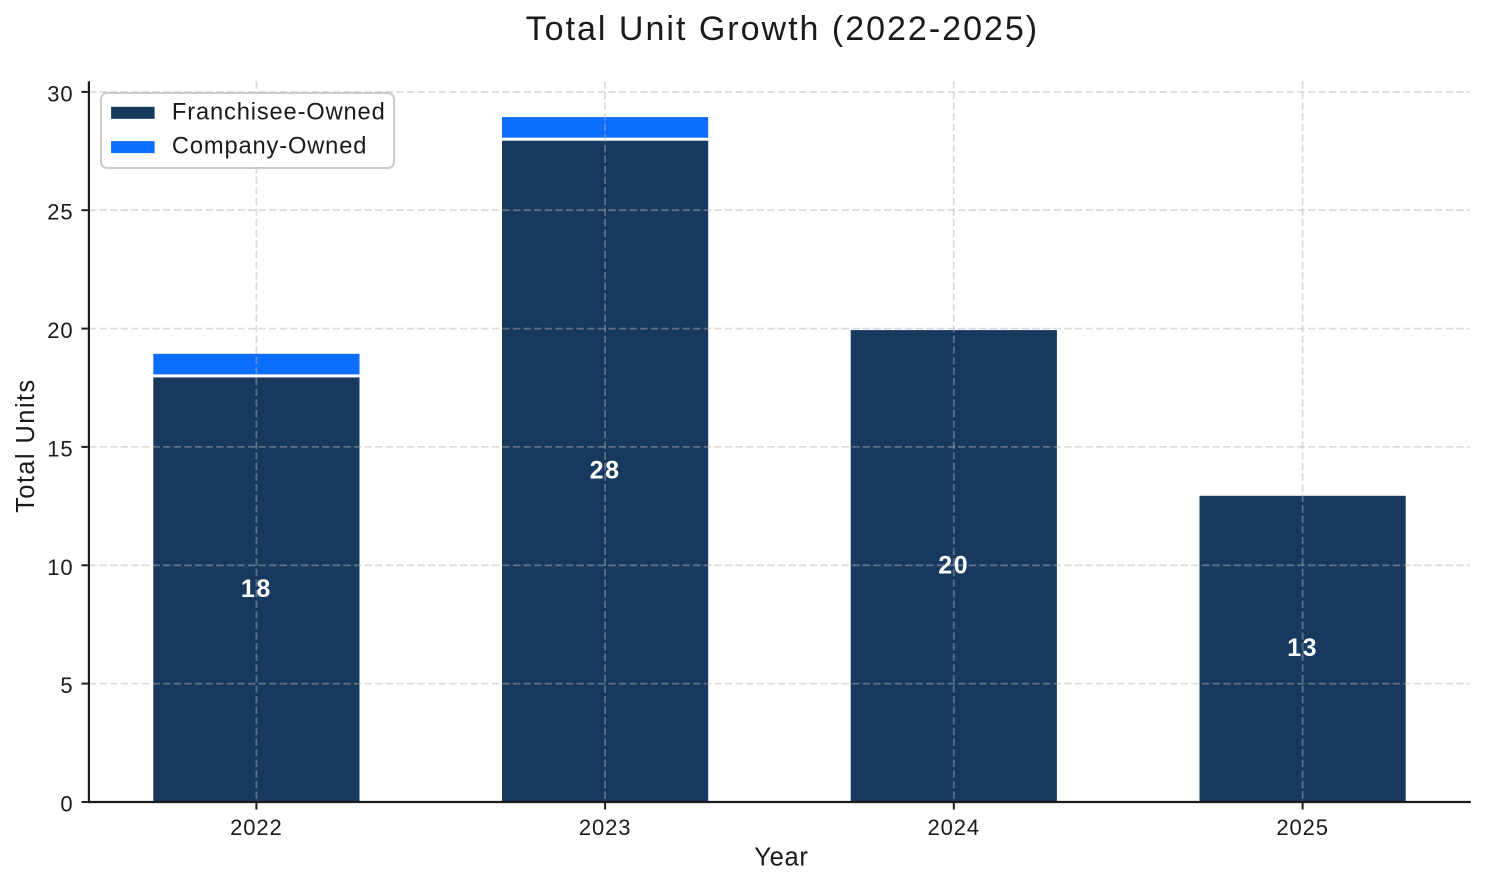 The image size is (1485, 884). I want to click on svg-text: Company-Owned, so click(269, 147).